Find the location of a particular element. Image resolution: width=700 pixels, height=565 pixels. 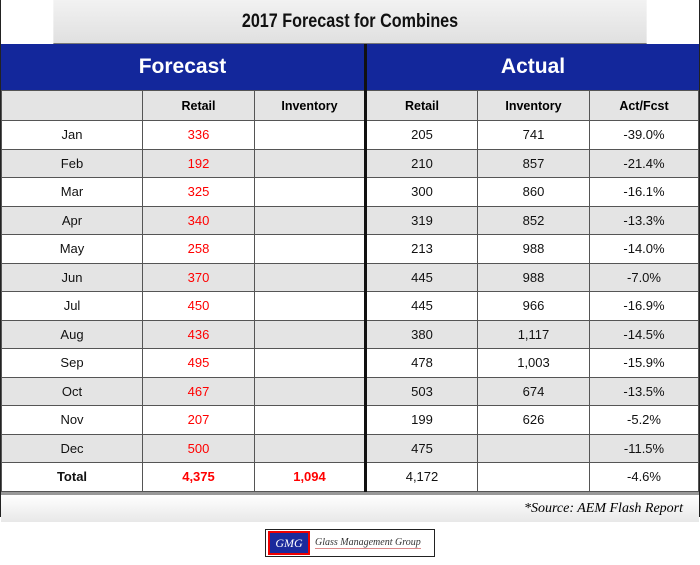

value-cell: 4,172 is located at coordinates (421, 477).